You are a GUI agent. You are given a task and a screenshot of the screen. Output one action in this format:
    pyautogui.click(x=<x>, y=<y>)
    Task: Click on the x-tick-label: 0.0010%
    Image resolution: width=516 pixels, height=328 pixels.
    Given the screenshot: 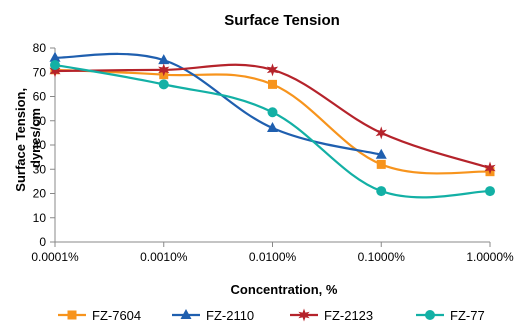 What is the action you would take?
    pyautogui.click(x=164, y=257)
    